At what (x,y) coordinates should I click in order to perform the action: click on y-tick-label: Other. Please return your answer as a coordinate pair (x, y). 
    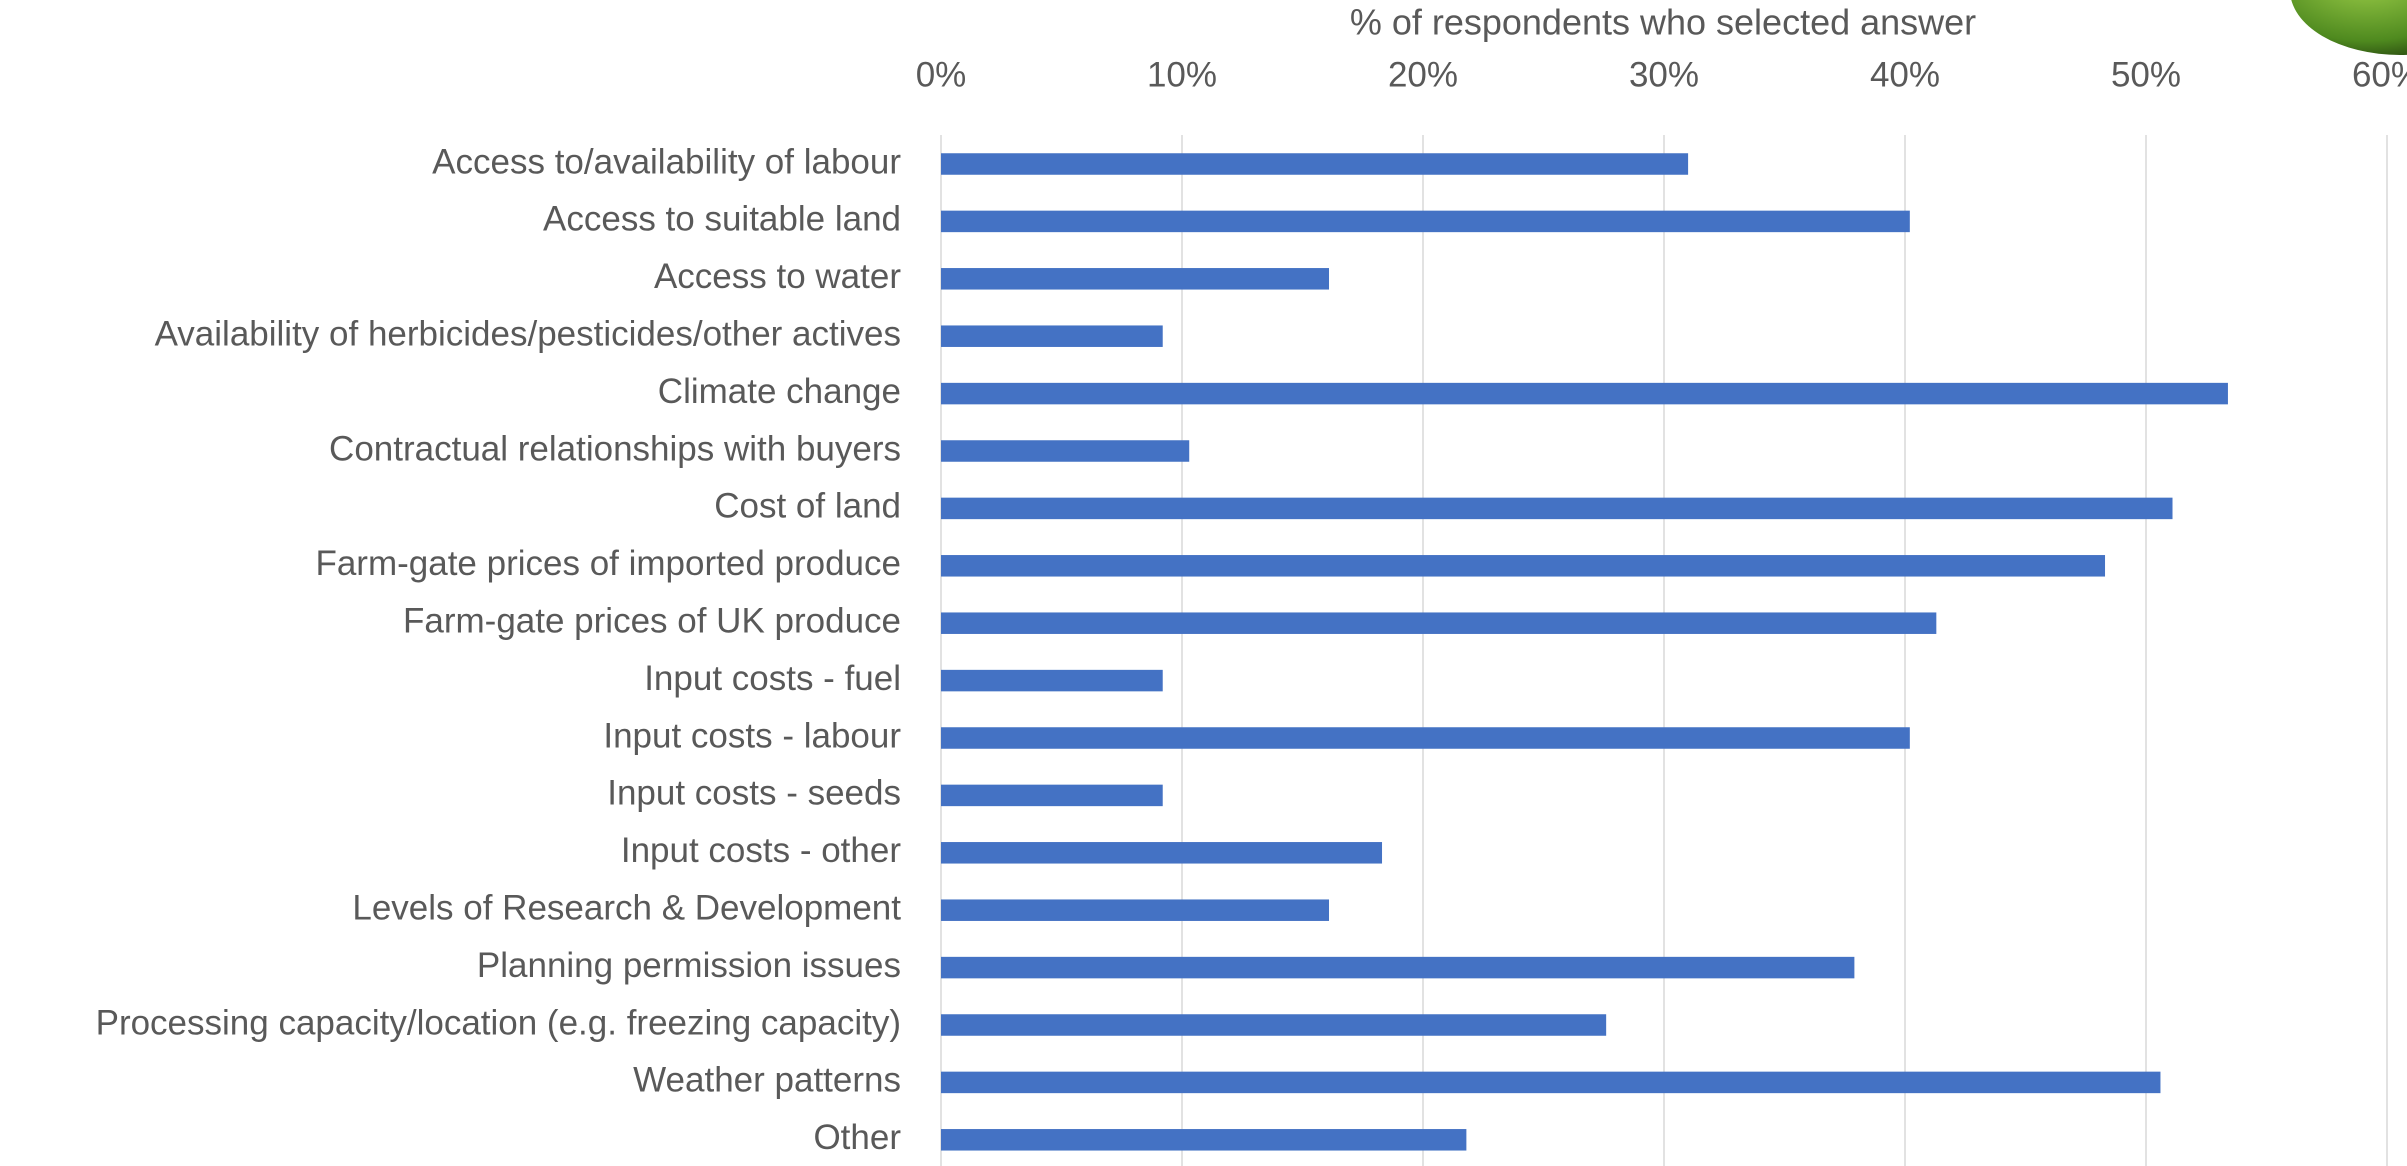
    Looking at the image, I should click on (857, 1137).